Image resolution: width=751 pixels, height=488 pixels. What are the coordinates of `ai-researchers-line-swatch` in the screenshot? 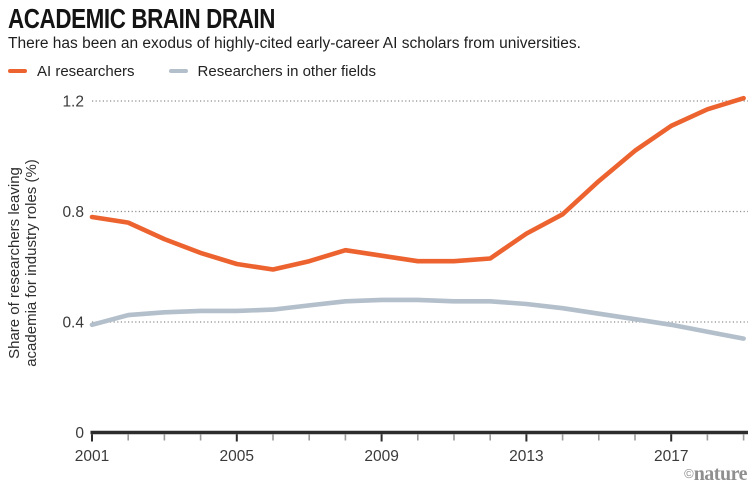 It's located at (17, 71).